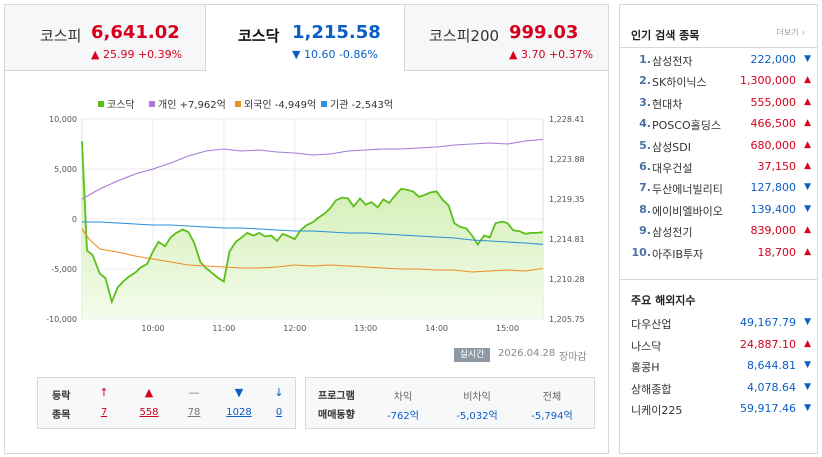 The width and height of the screenshot is (822, 457). Describe the element at coordinates (403, 397) in the screenshot. I see `arbitrage-head: 차익` at that location.